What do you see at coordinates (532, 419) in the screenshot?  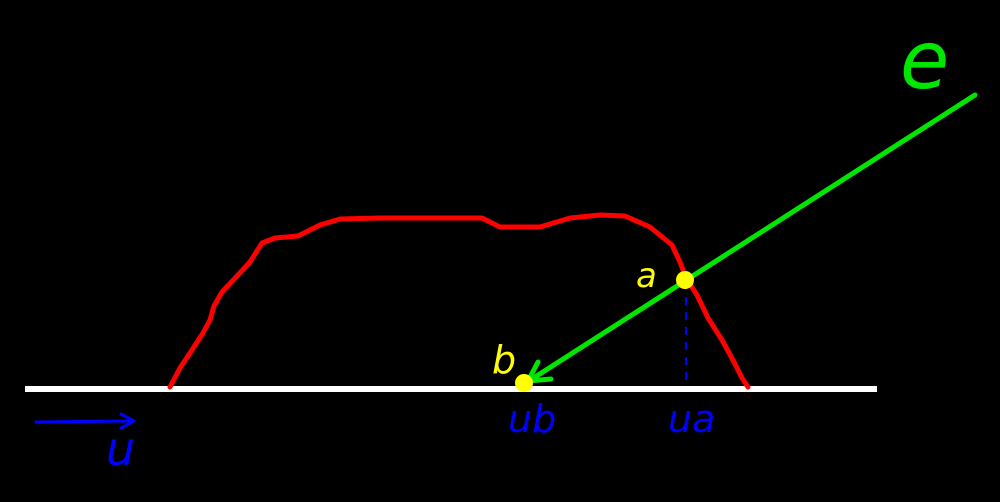 I see `ub-label: ub` at bounding box center [532, 419].